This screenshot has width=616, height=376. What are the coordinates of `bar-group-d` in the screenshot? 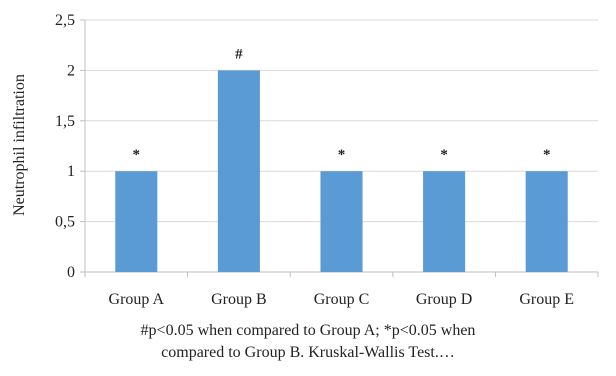 It's located at (444, 221).